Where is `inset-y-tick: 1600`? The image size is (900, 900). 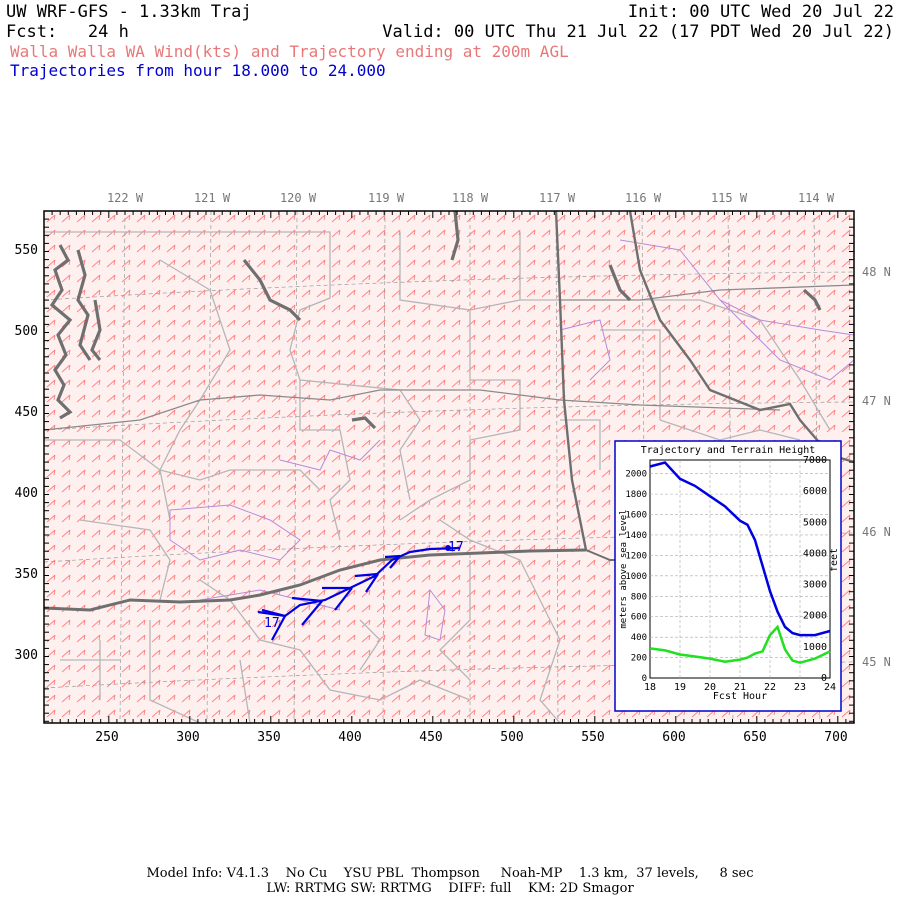 inset-y-tick: 1600 is located at coordinates (636, 516).